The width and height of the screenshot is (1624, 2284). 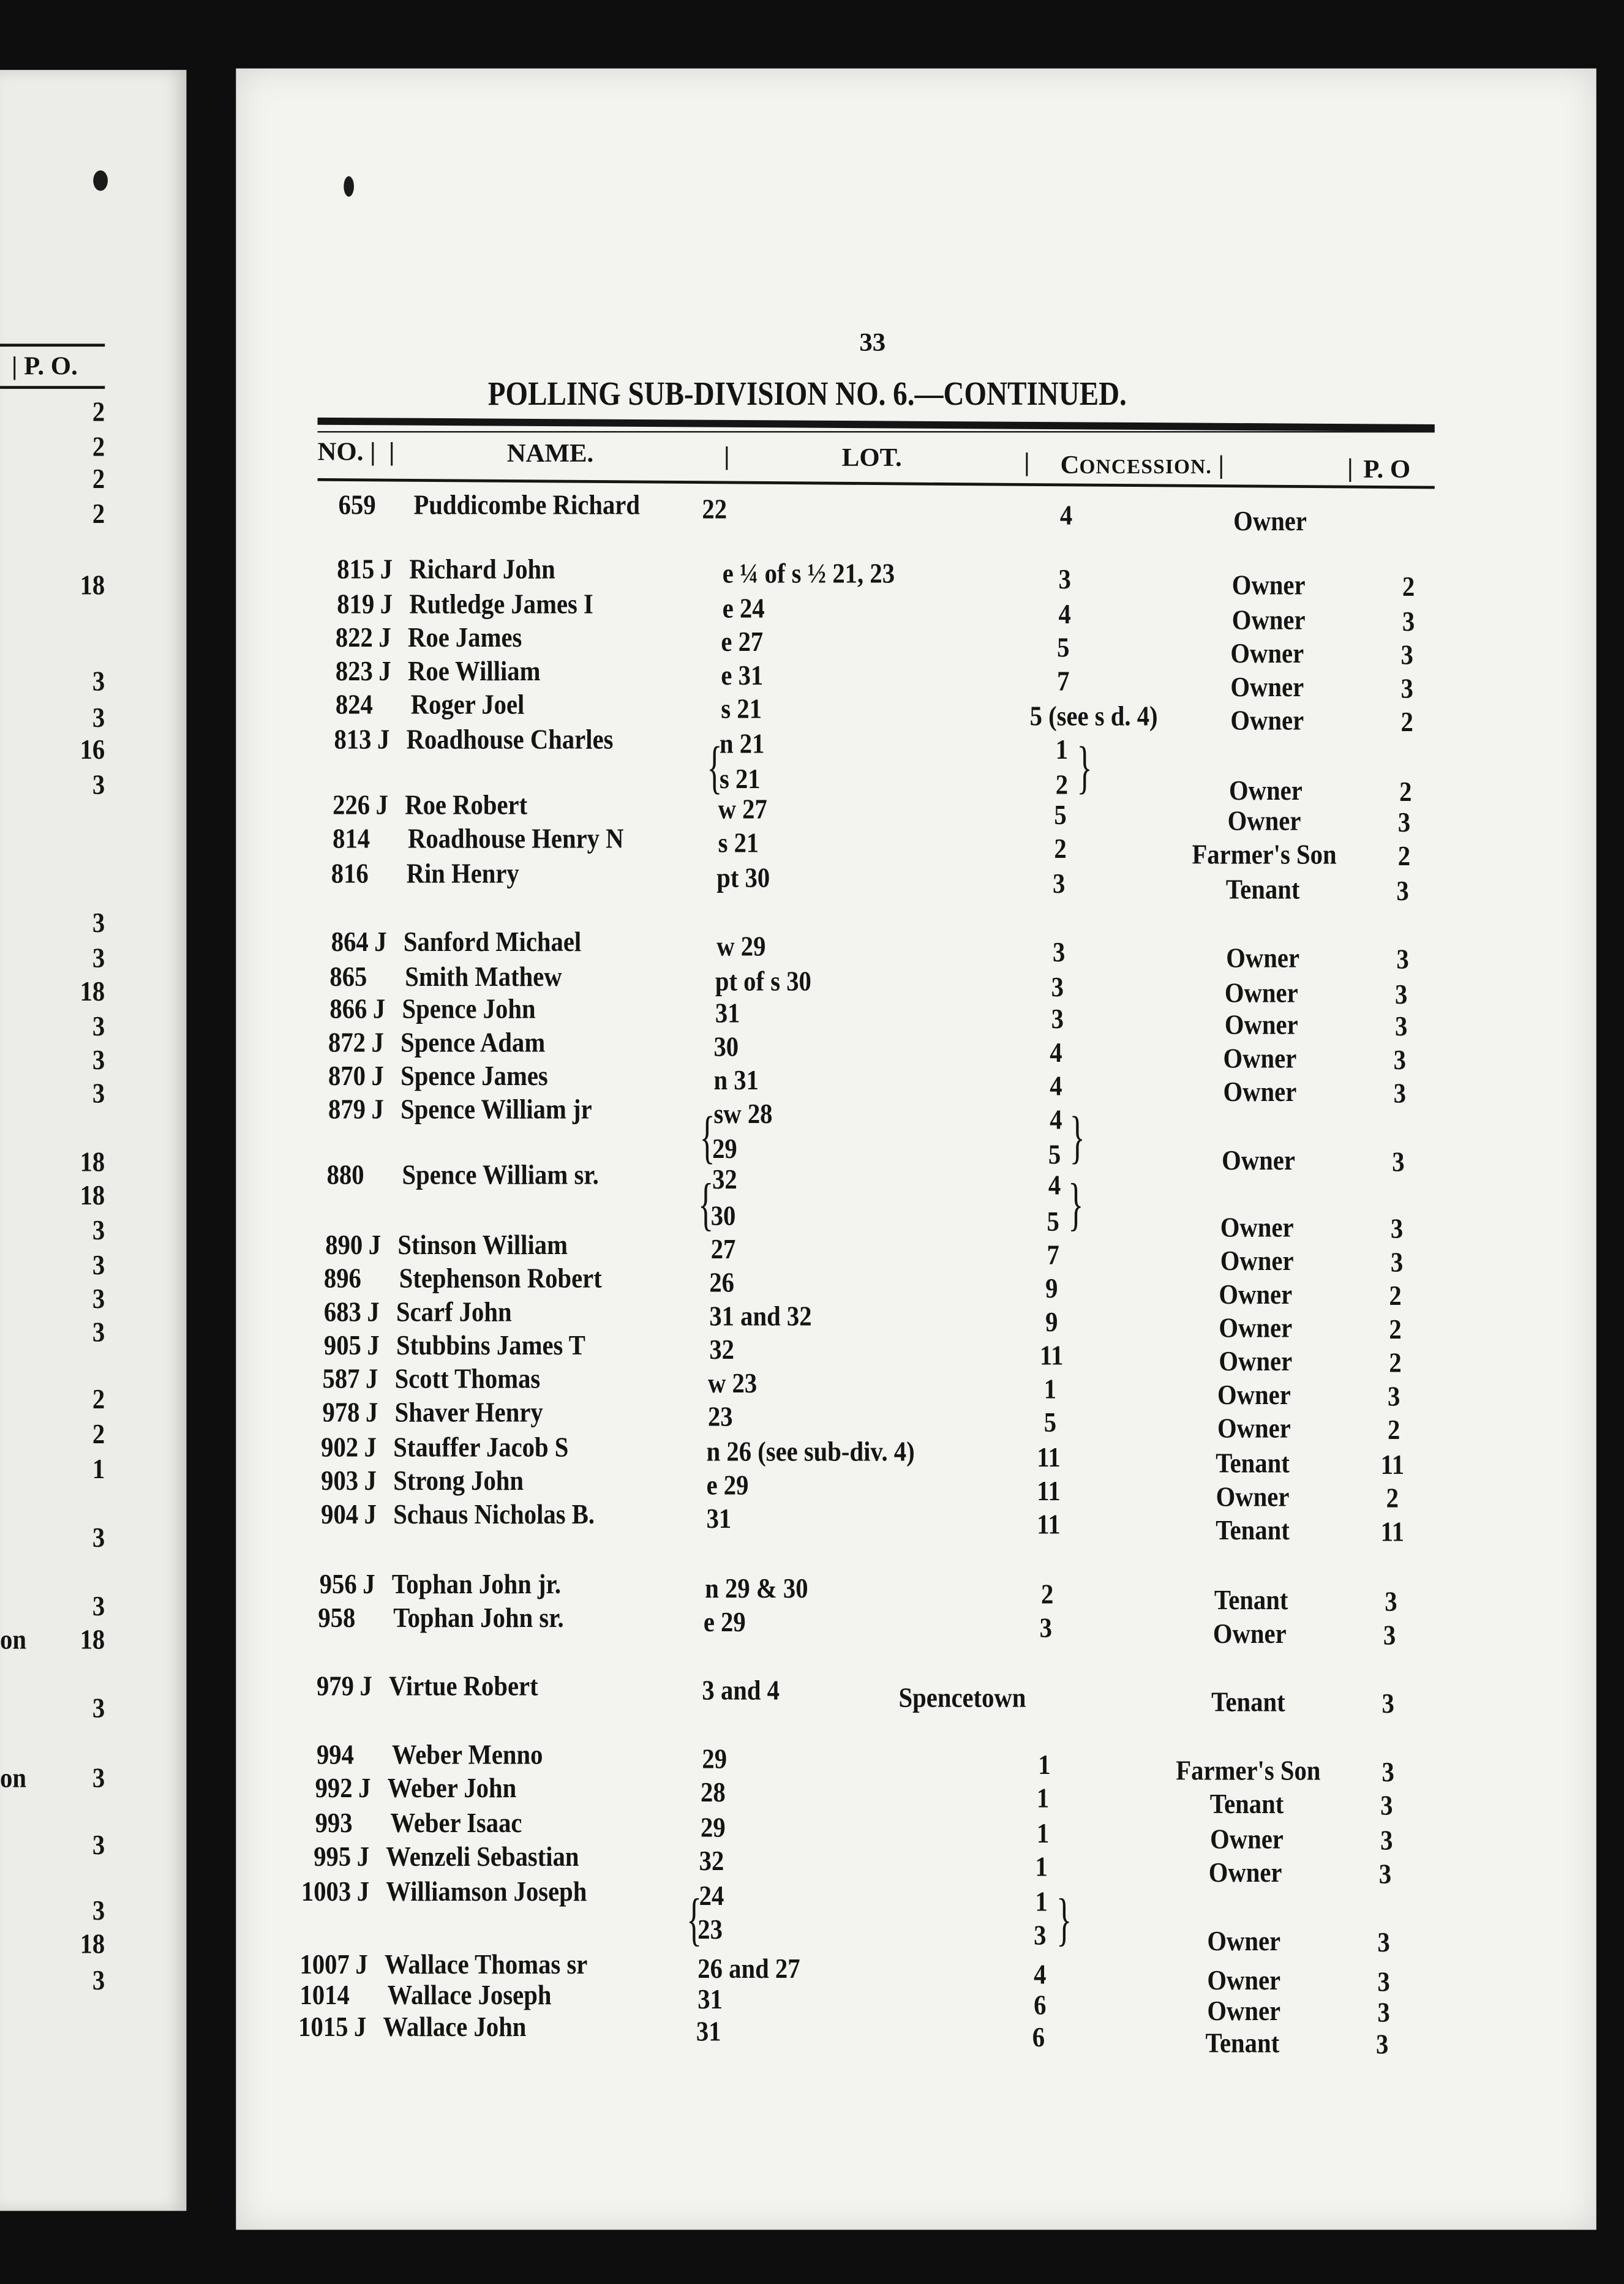 I want to click on lot-value: sw 28, so click(x=742, y=1114).